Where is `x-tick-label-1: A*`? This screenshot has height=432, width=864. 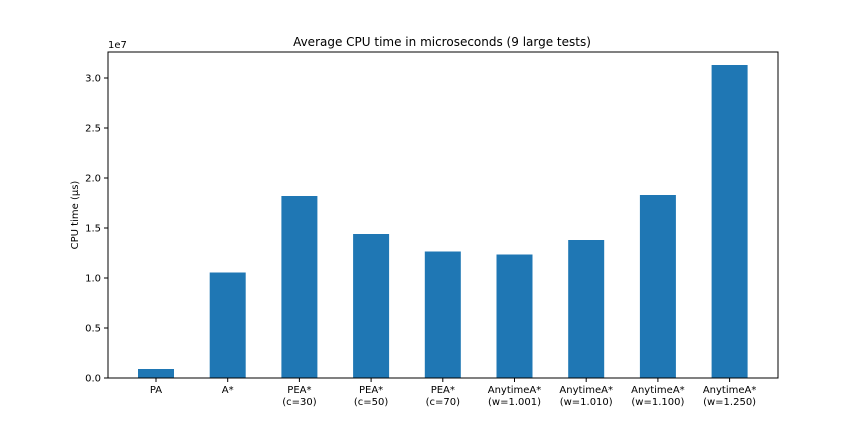
x-tick-label-1: A* is located at coordinates (228, 390).